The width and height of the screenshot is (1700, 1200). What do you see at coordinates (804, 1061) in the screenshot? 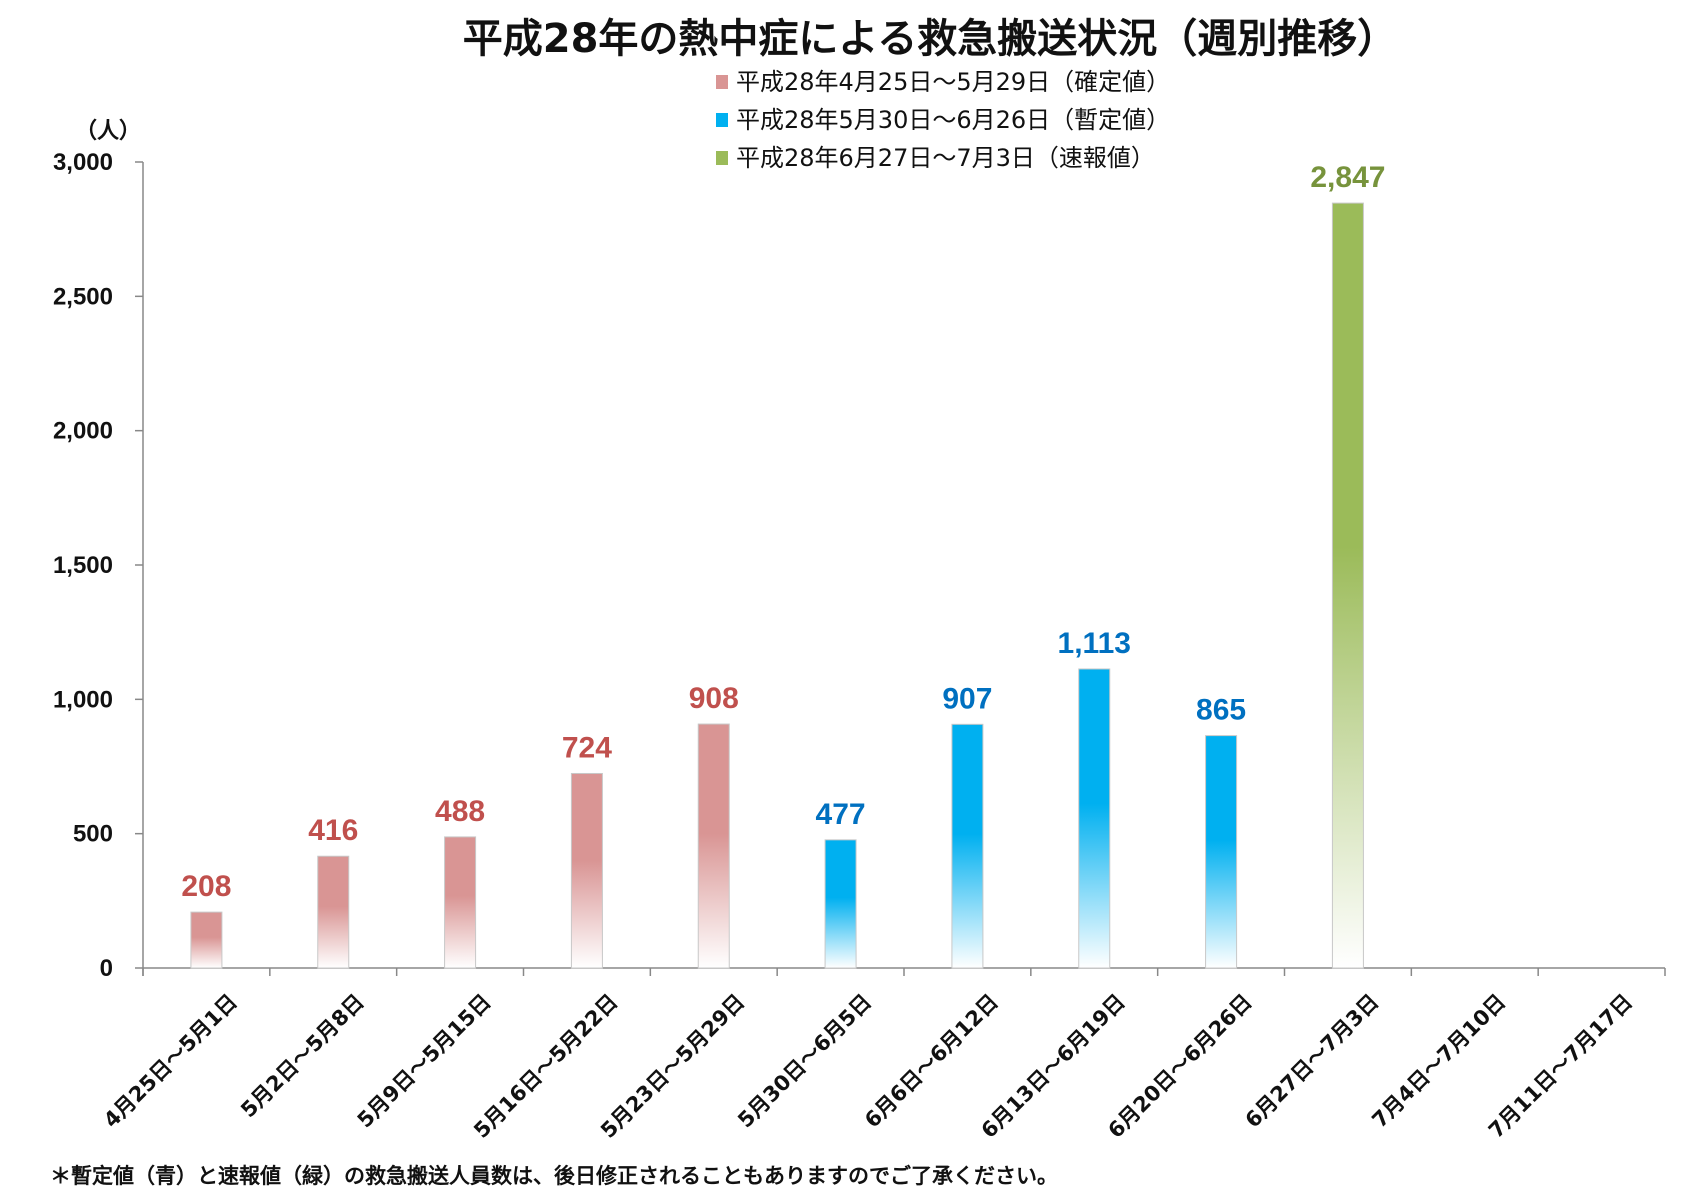
I see `x-tick-label: 5月30日～6月5日` at bounding box center [804, 1061].